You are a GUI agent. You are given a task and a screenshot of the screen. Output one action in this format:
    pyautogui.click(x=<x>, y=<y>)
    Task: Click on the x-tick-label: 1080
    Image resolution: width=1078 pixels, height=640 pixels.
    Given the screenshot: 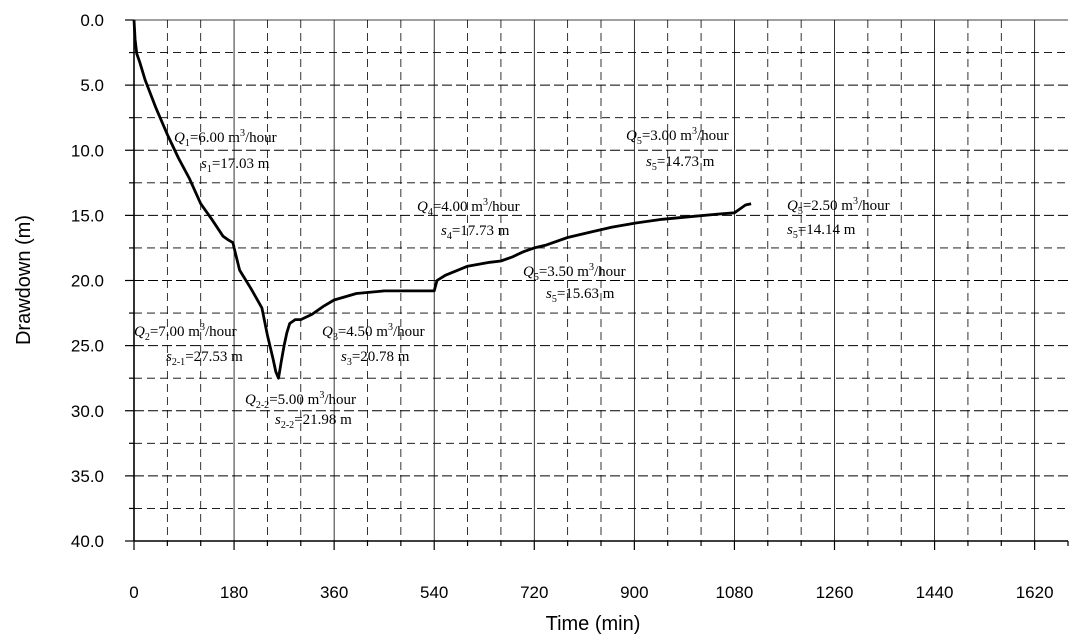 What is the action you would take?
    pyautogui.click(x=735, y=592)
    